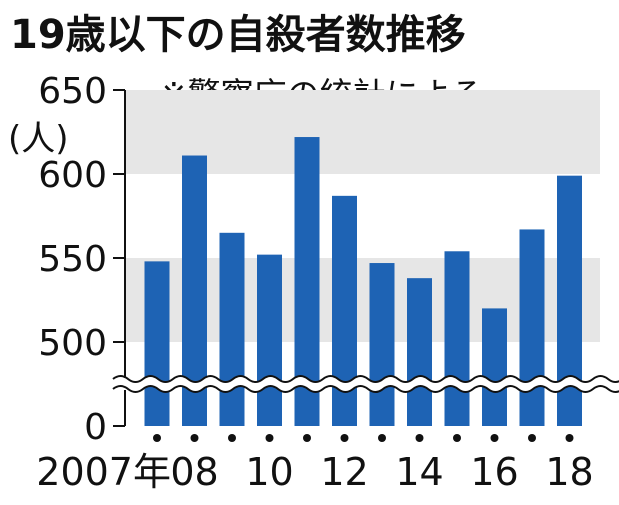 The image size is (619, 505). Describe the element at coordinates (238, 35) in the screenshot. I see `chart-title: 19歳以下の自殺者数推移` at that location.